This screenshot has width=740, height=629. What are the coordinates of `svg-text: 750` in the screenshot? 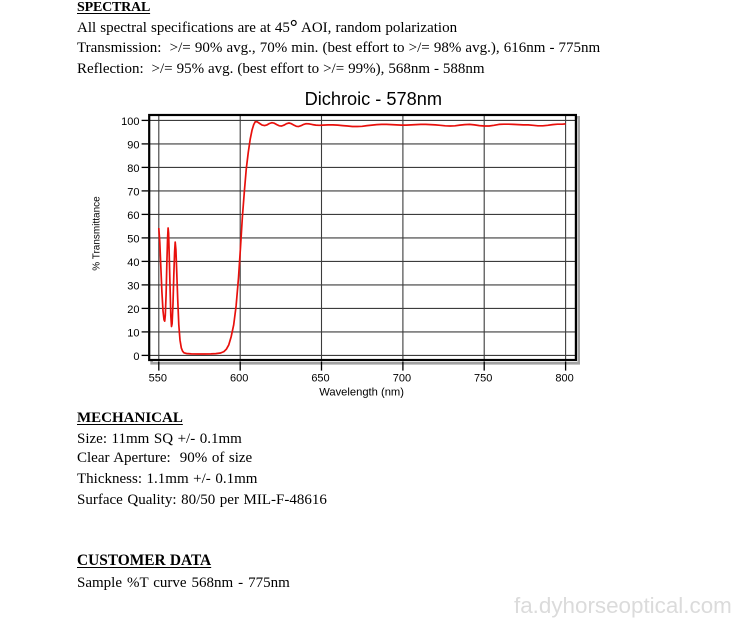 It's located at (483, 379).